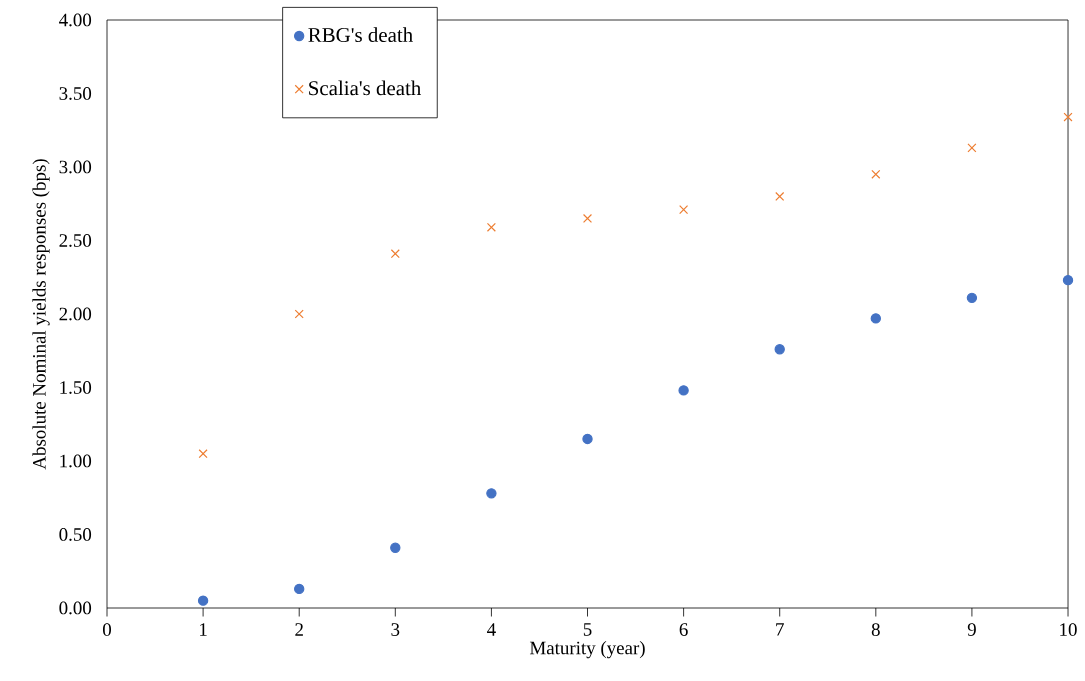 The width and height of the screenshot is (1085, 681). Describe the element at coordinates (75, 240) in the screenshot. I see `y-tick-label: 2.50` at that location.